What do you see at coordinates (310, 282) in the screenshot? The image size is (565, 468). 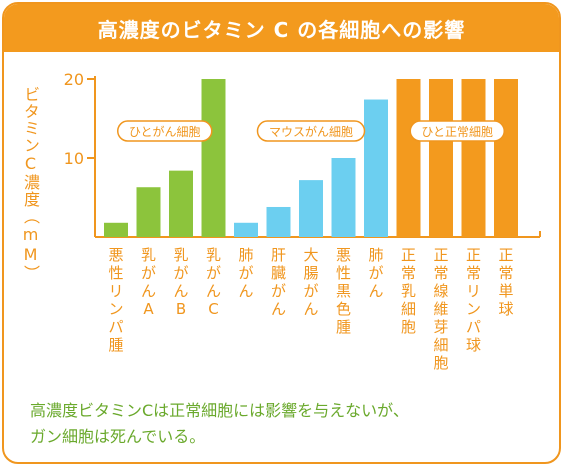 I see `category-label: 大腸がん` at bounding box center [310, 282].